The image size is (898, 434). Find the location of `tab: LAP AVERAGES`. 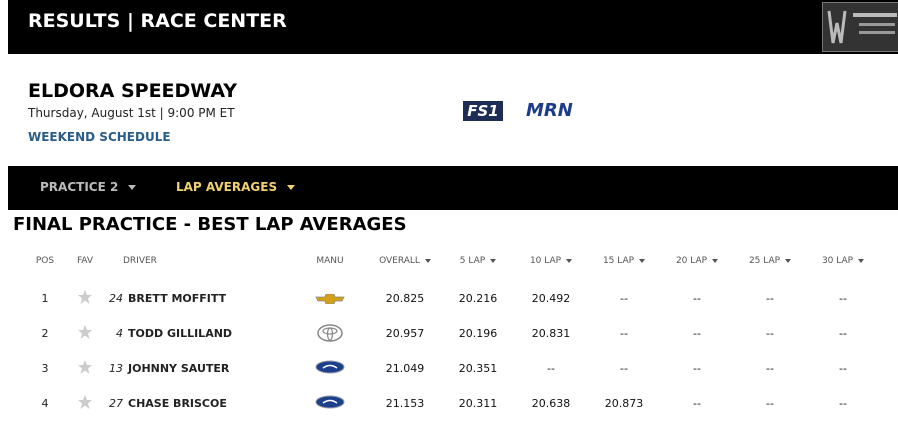

tab: LAP AVERAGES is located at coordinates (236, 187).